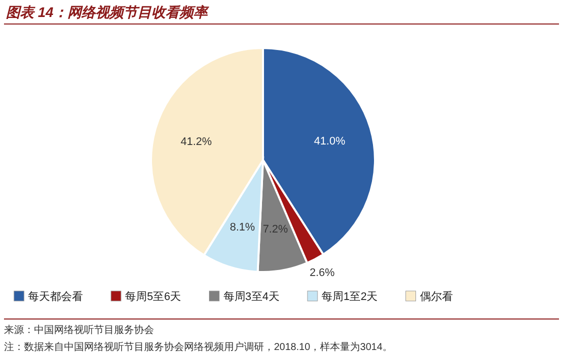 The image size is (563, 359). Describe the element at coordinates (153, 297) in the screenshot. I see `legend-label: 每周5至6天` at that location.